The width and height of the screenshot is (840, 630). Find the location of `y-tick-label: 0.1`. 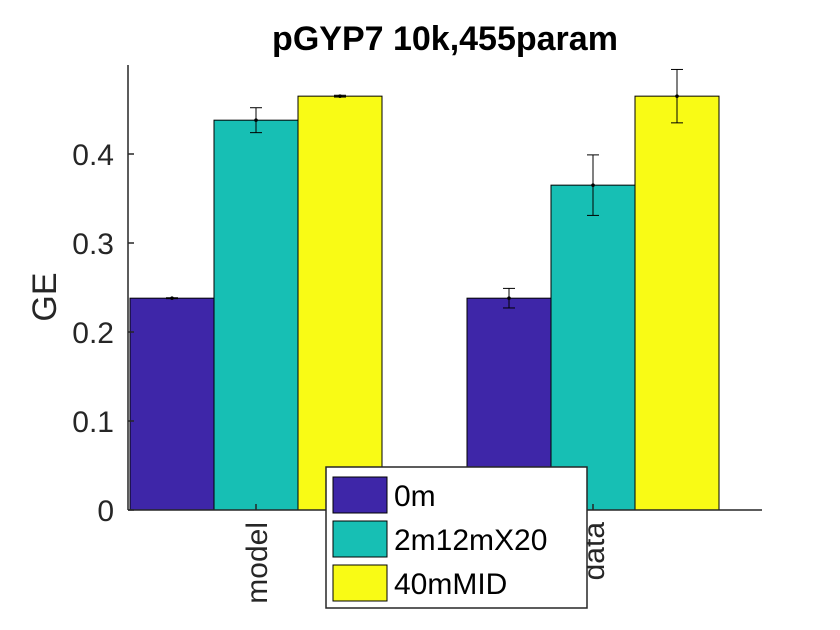

y-tick-label: 0.1 is located at coordinates (93, 422).